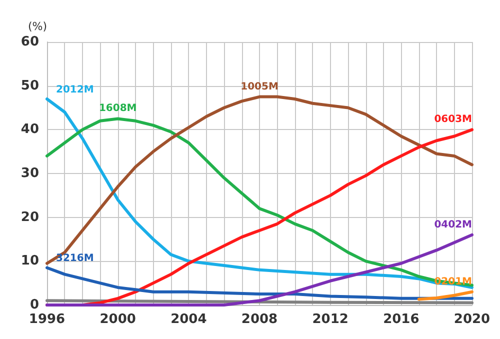 This screenshot has width=500, height=339. What do you see at coordinates (117, 108) in the screenshot?
I see `series-label: 1608M` at bounding box center [117, 108].